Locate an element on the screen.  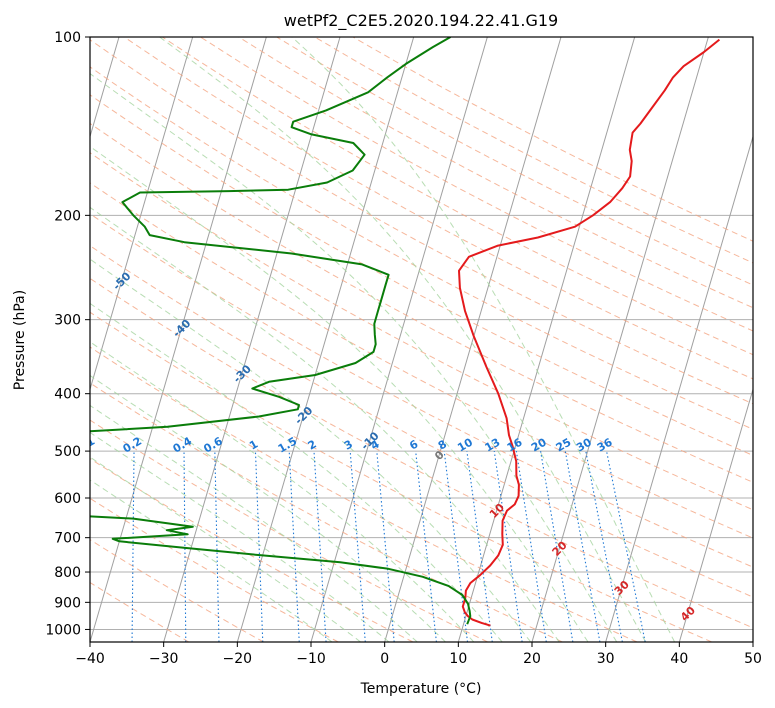
mixing-ratio-label: 0.1 is located at coordinates (85, 445).